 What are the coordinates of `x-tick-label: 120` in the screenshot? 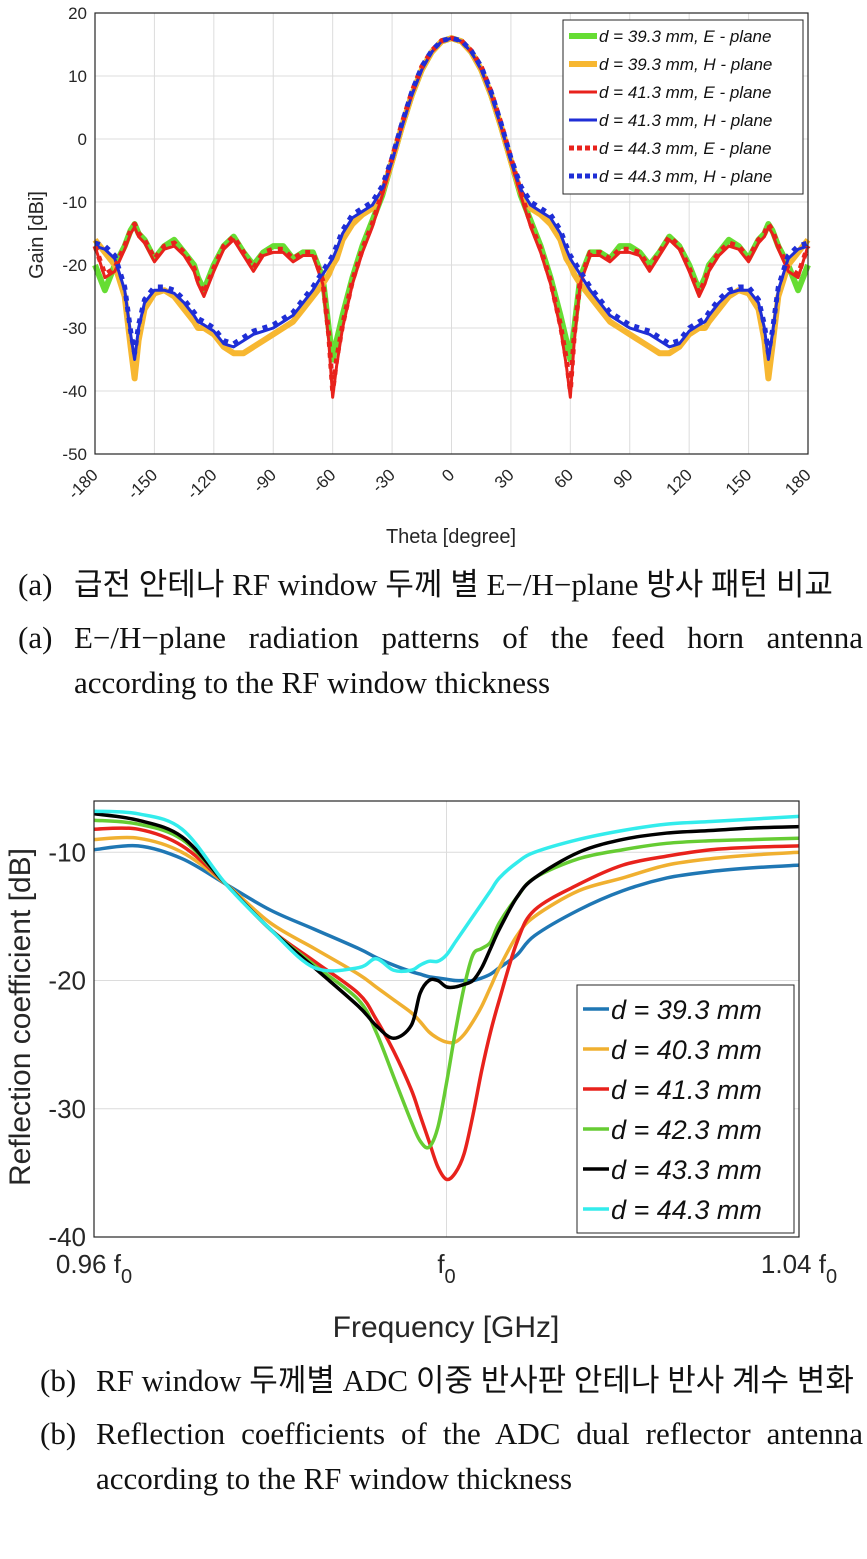 It's located at (678, 481).